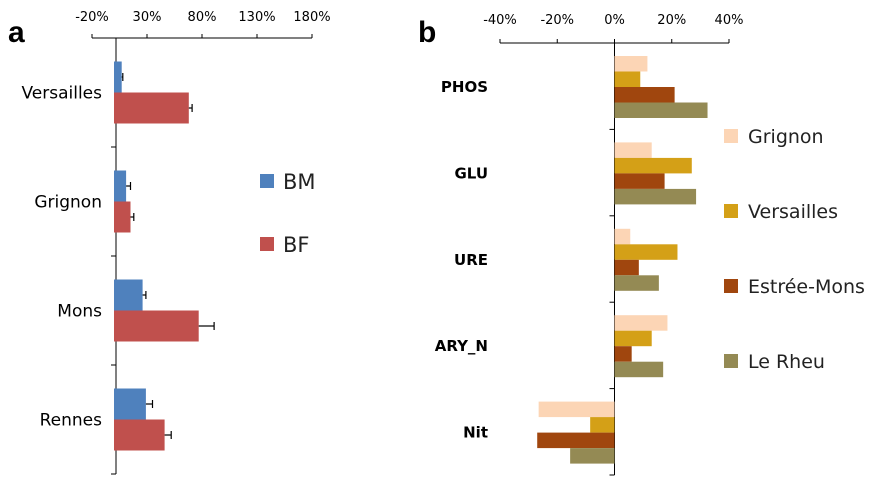  What do you see at coordinates (427, 32) in the screenshot?
I see `panel-label-b: b` at bounding box center [427, 32].